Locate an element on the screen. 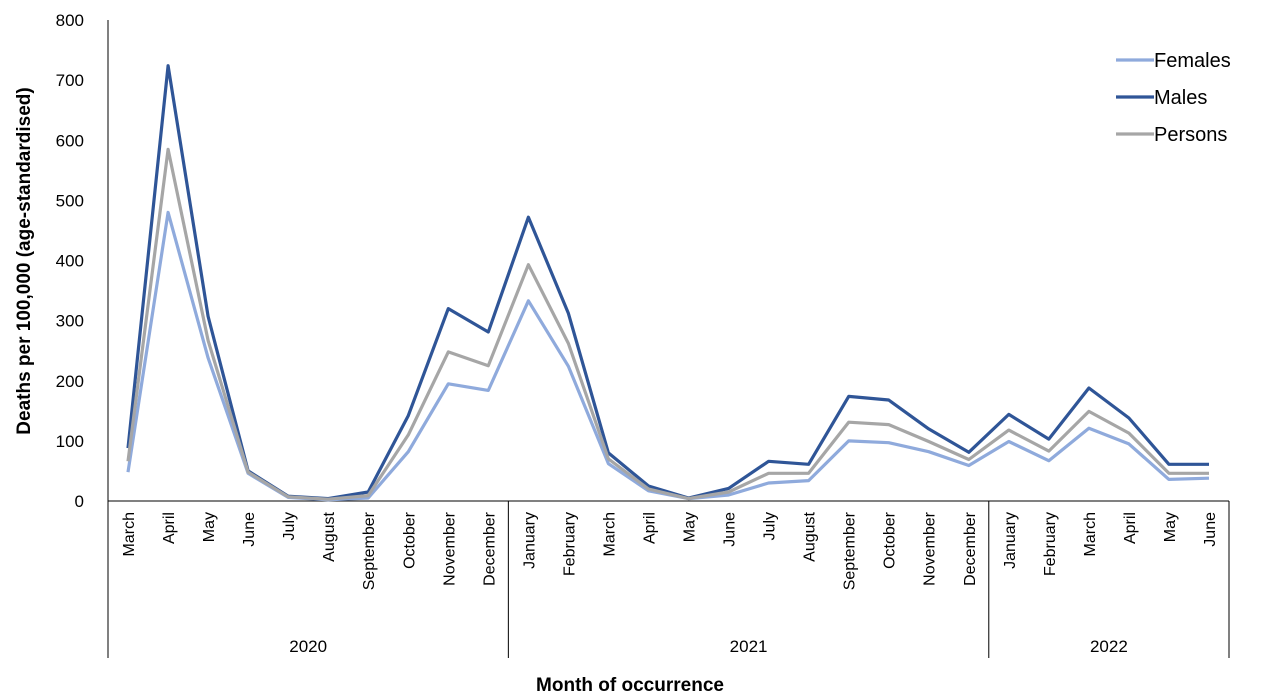 This screenshot has width=1264, height=697. y-tick-label: 400 is located at coordinates (70, 261).